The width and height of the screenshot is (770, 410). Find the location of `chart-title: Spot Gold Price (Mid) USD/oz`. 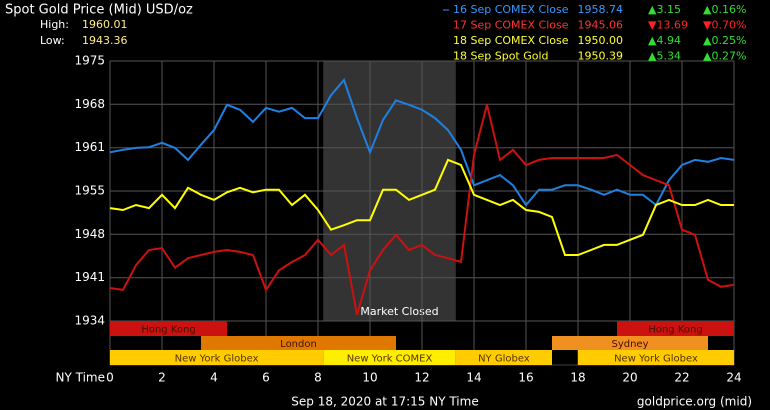

chart-title: Spot Gold Price (Mid) USD/oz is located at coordinates (99, 10).